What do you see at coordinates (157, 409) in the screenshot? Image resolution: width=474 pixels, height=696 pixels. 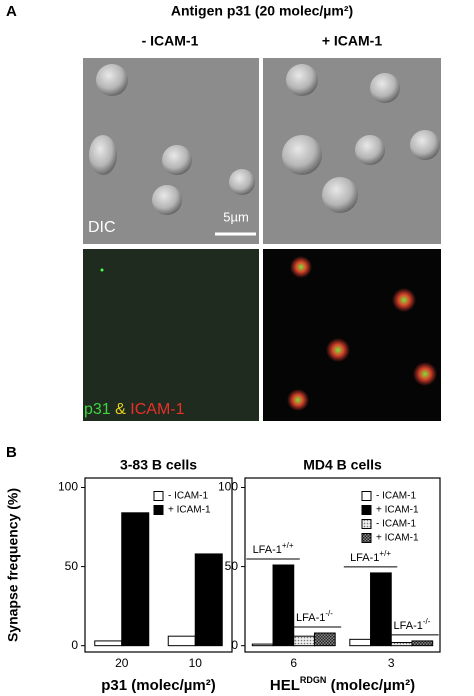 I see `stain-label-part: ICAM-1` at bounding box center [157, 409].